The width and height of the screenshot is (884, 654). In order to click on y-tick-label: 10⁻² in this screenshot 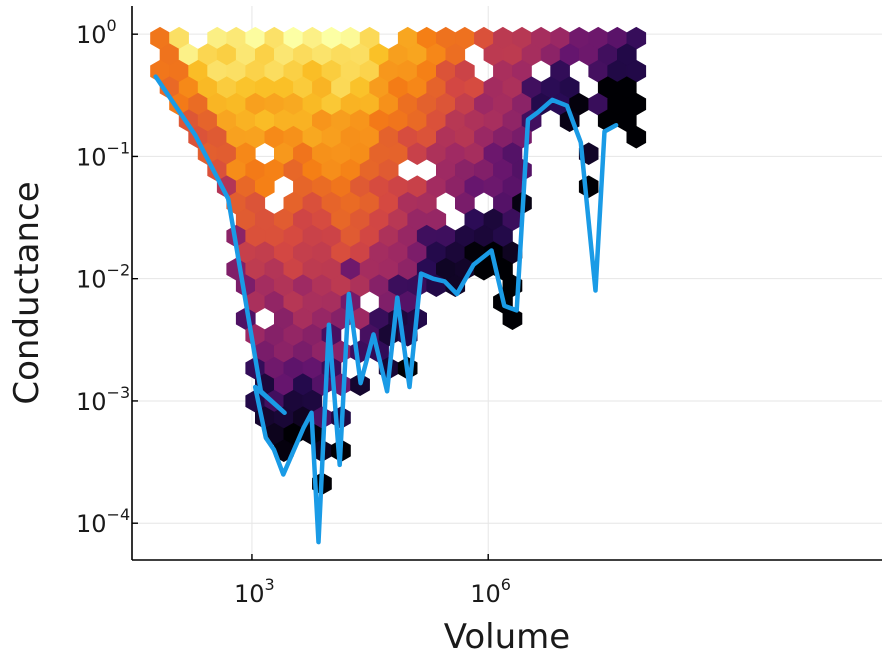, I will do `click(103, 277)`.